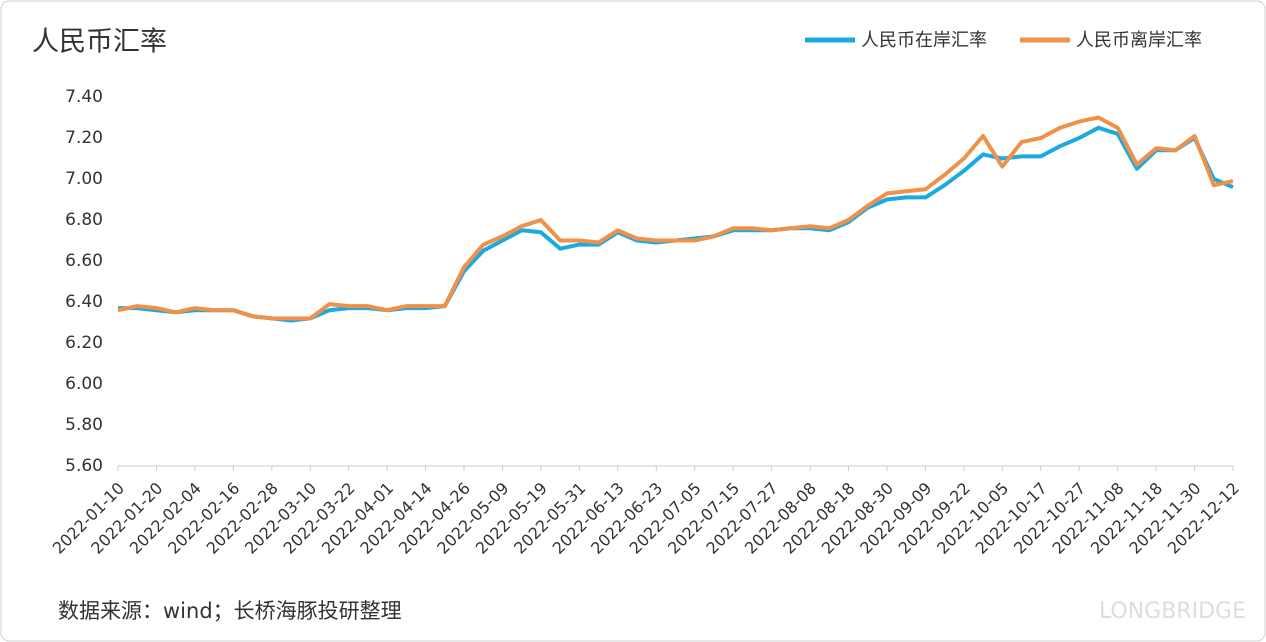 Image resolution: width=1266 pixels, height=642 pixels. I want to click on y-tick-label: 5.60, so click(84, 466).